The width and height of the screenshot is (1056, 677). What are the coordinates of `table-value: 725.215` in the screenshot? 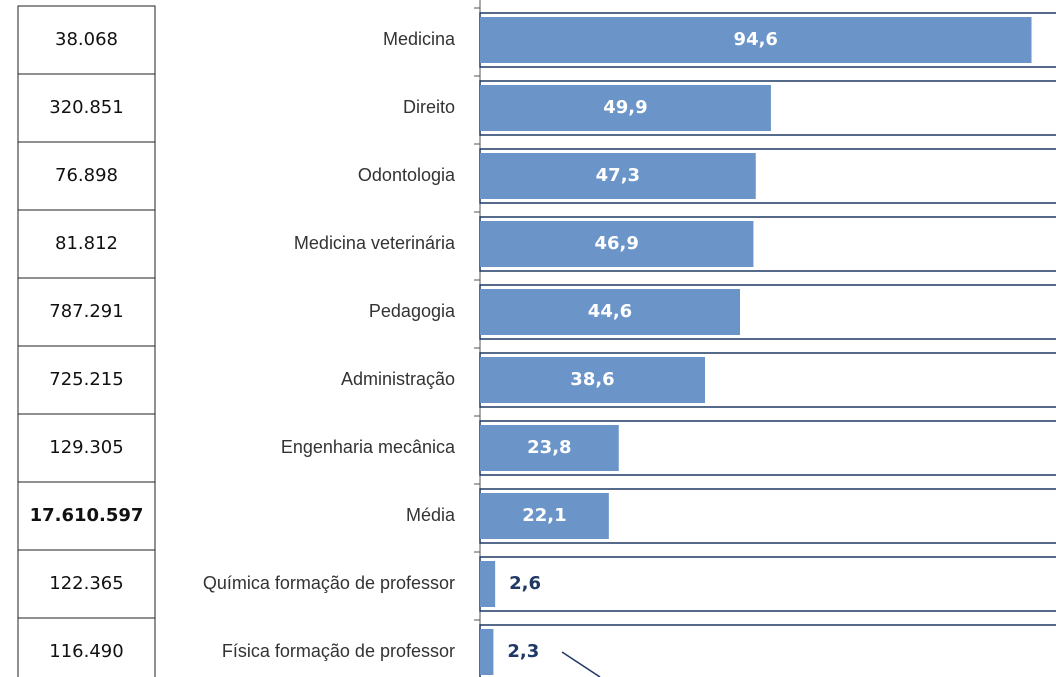 It's located at (86, 379).